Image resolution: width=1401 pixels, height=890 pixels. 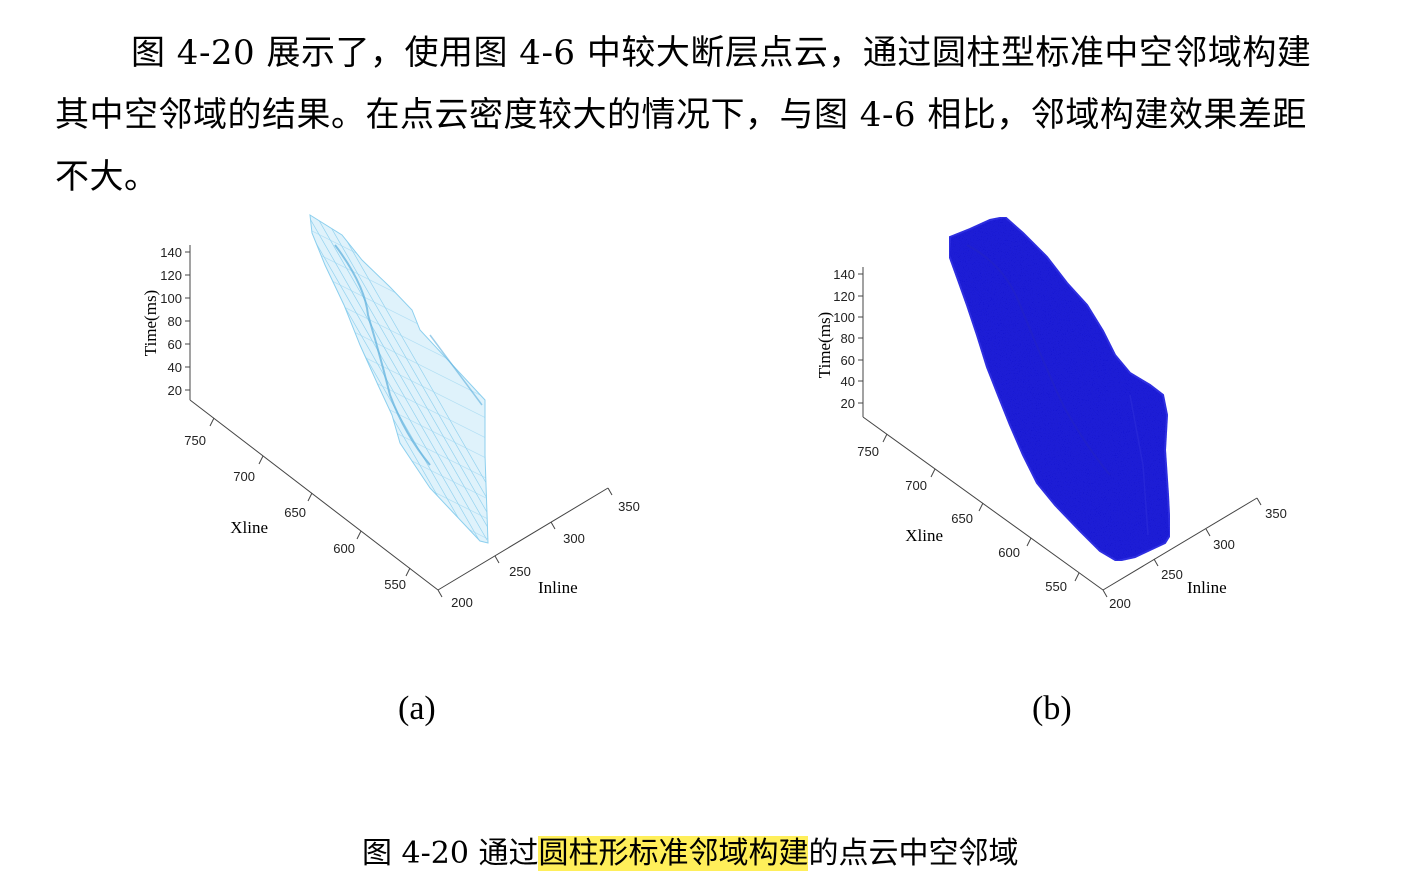 I want to click on subfigure-label-b: (b), so click(x=1052, y=708).